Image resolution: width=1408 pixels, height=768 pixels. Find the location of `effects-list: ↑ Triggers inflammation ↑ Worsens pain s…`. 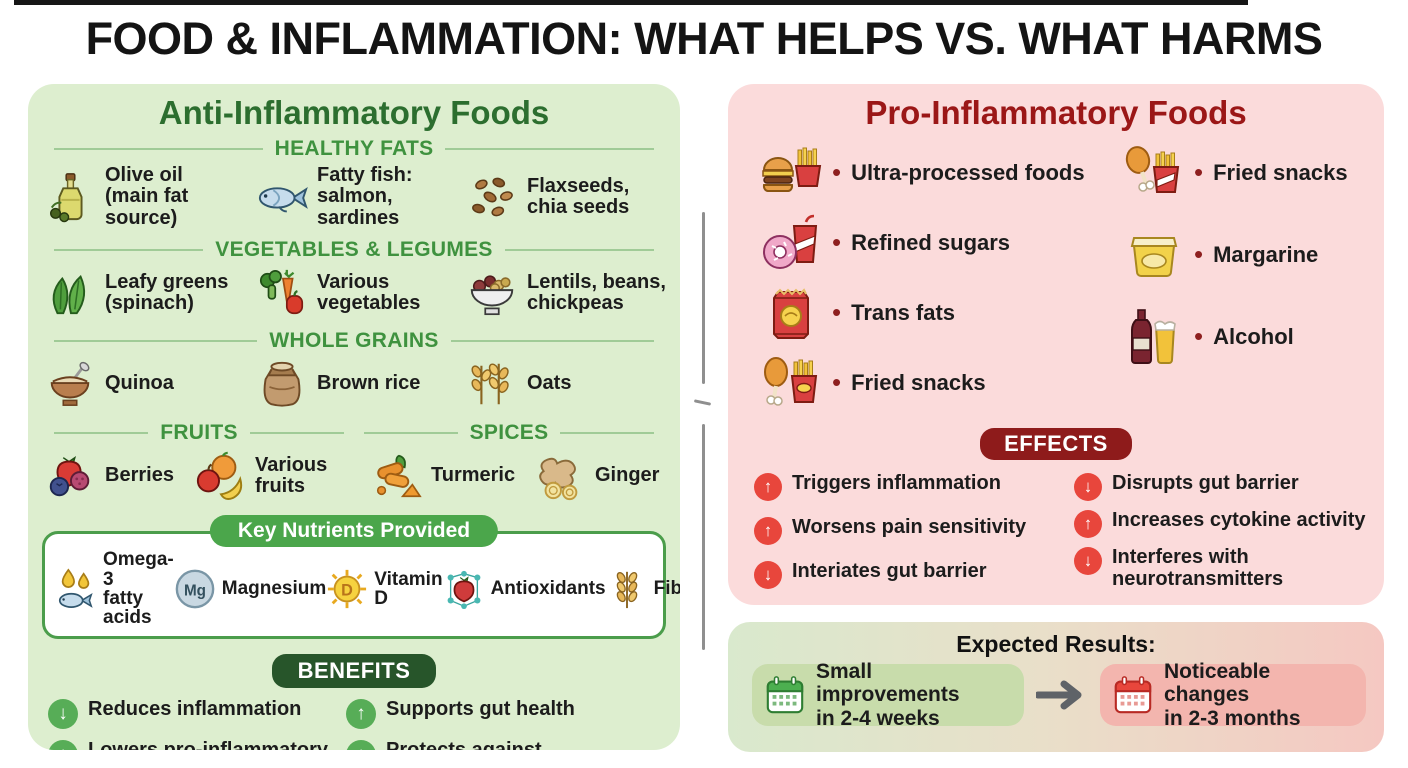

effects-list: ↑ Triggers inflammation ↑ Worsens pain s… is located at coordinates (1056, 531).